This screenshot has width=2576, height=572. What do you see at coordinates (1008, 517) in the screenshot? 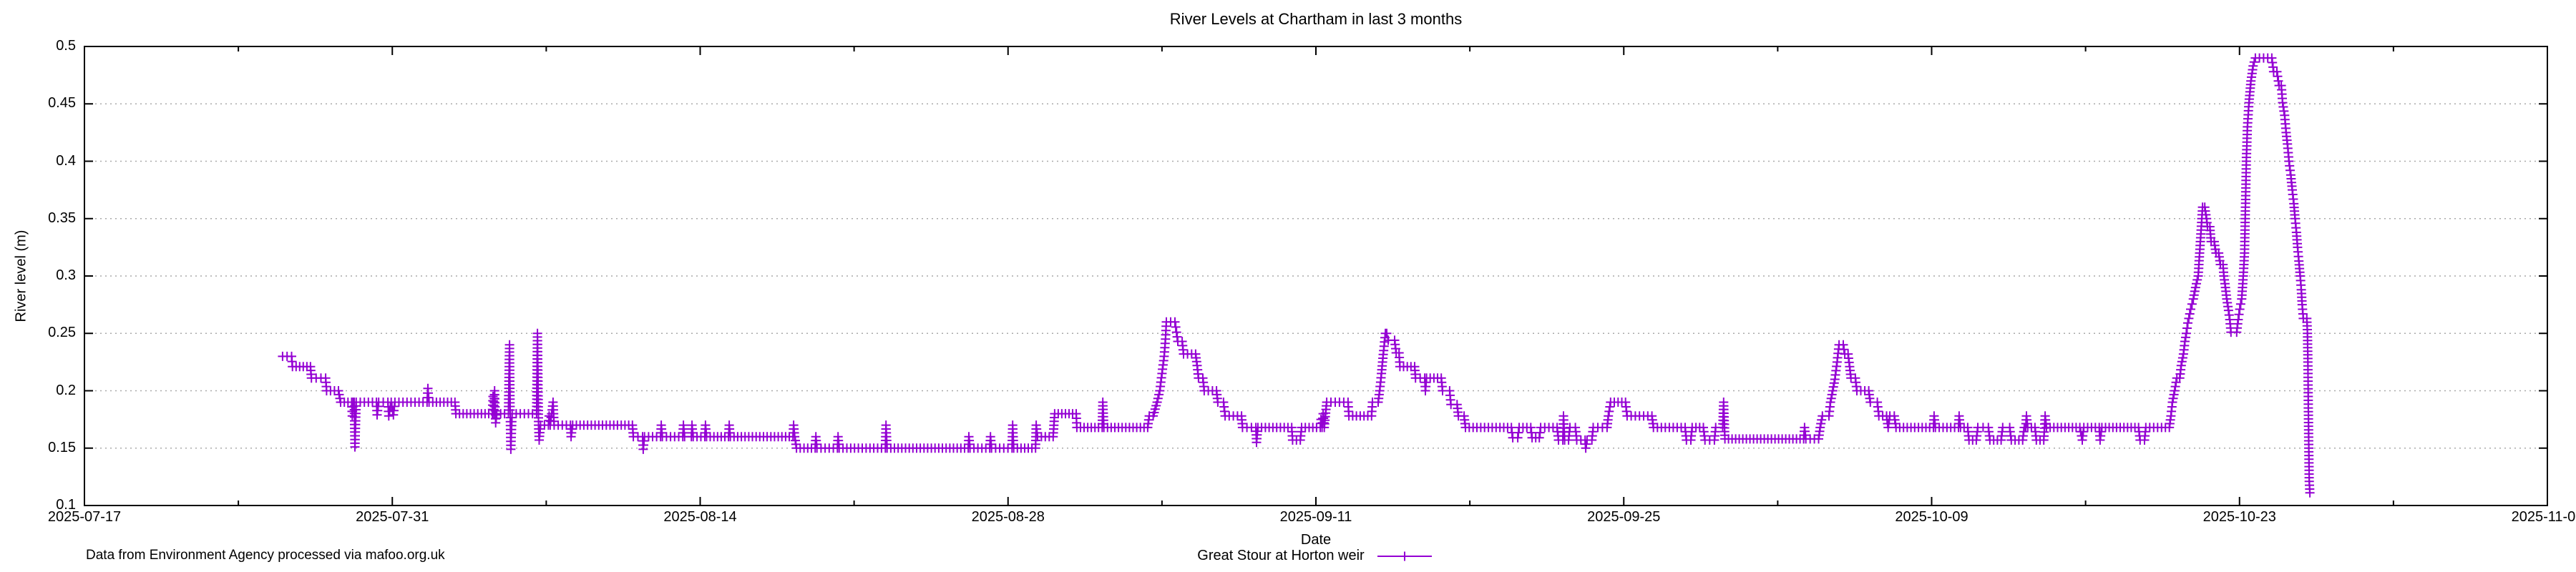
I see `x-tick-label: 2025-08-28` at bounding box center [1008, 517].